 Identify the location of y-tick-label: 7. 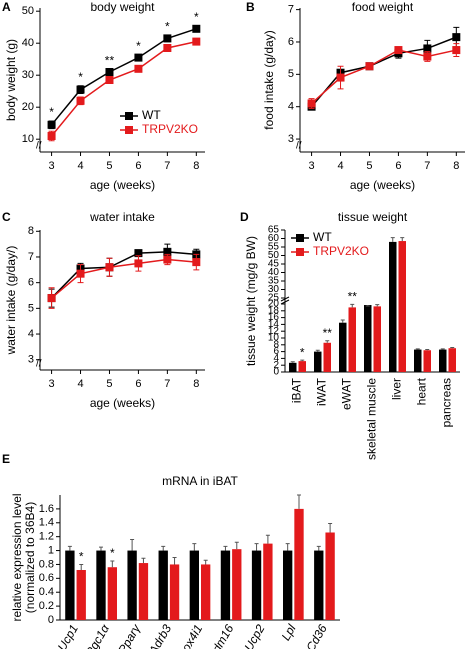
(31, 257).